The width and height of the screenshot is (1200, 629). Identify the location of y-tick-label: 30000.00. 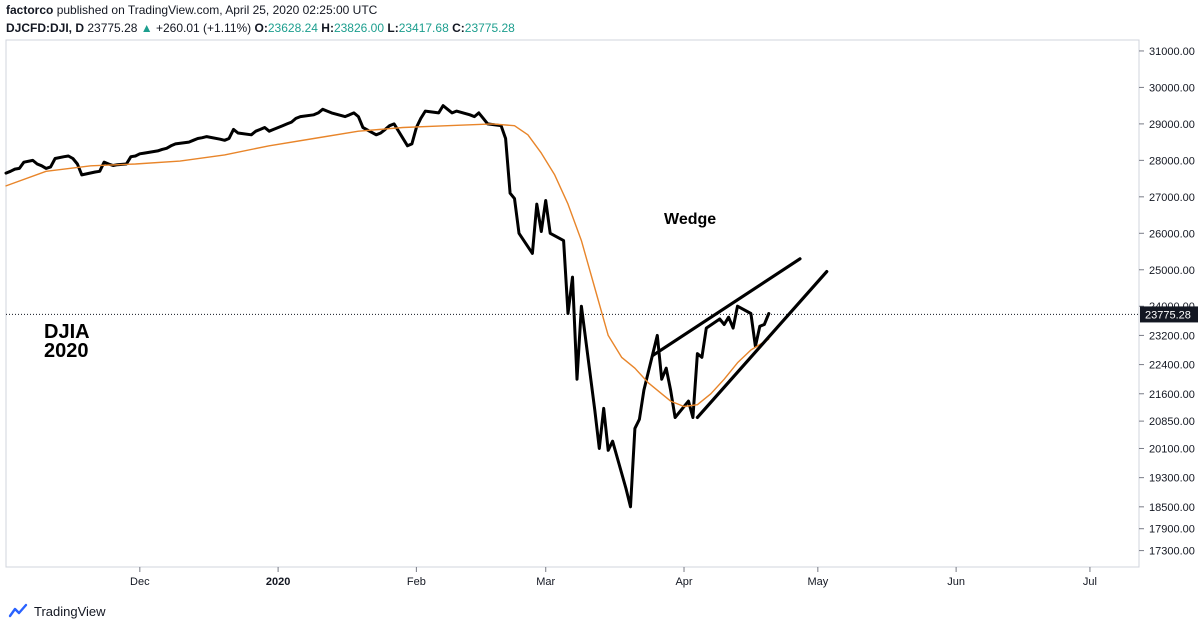
(1172, 88).